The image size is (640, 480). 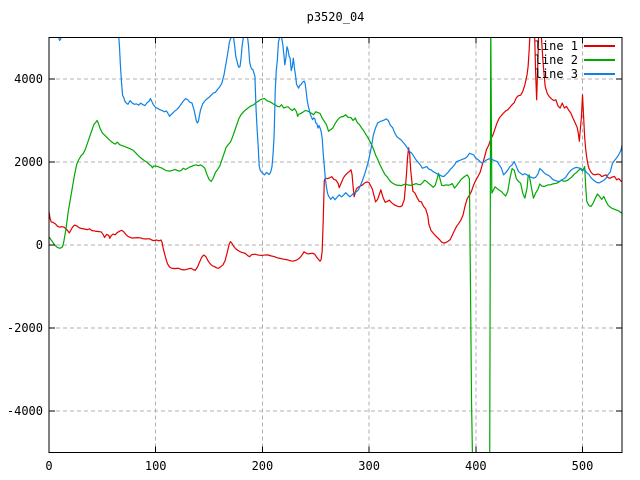 I want to click on legend-item: line 3, so click(x=320, y=74).